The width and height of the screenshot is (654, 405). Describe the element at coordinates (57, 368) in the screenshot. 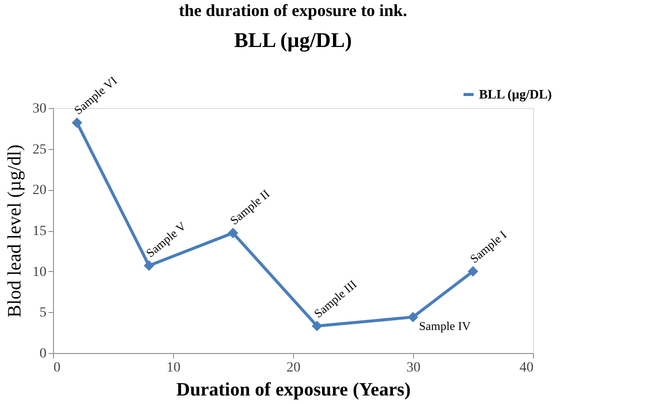

I see `x-tick-label: 0` at that location.